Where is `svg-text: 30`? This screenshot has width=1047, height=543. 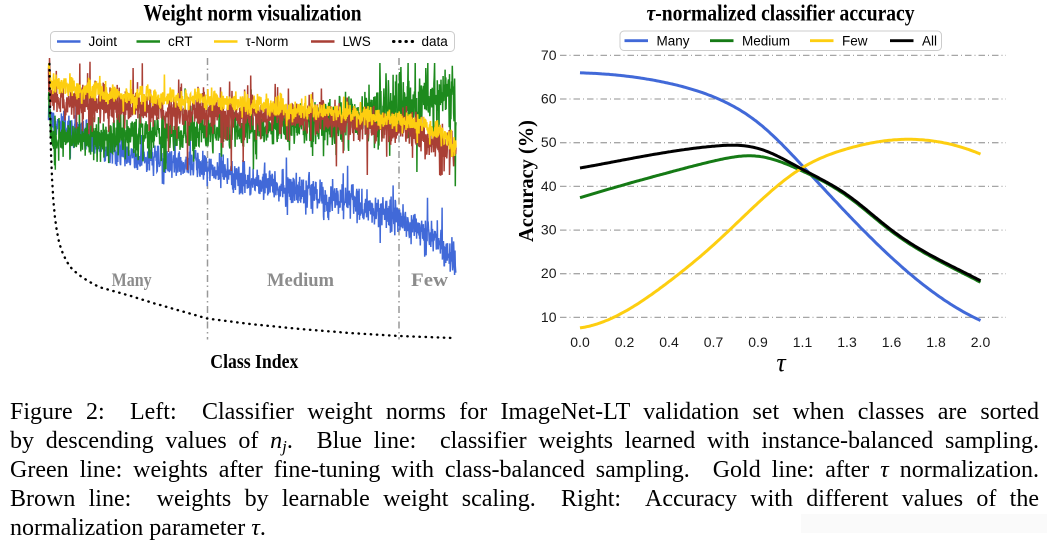 svg-text: 30 is located at coordinates (549, 230).